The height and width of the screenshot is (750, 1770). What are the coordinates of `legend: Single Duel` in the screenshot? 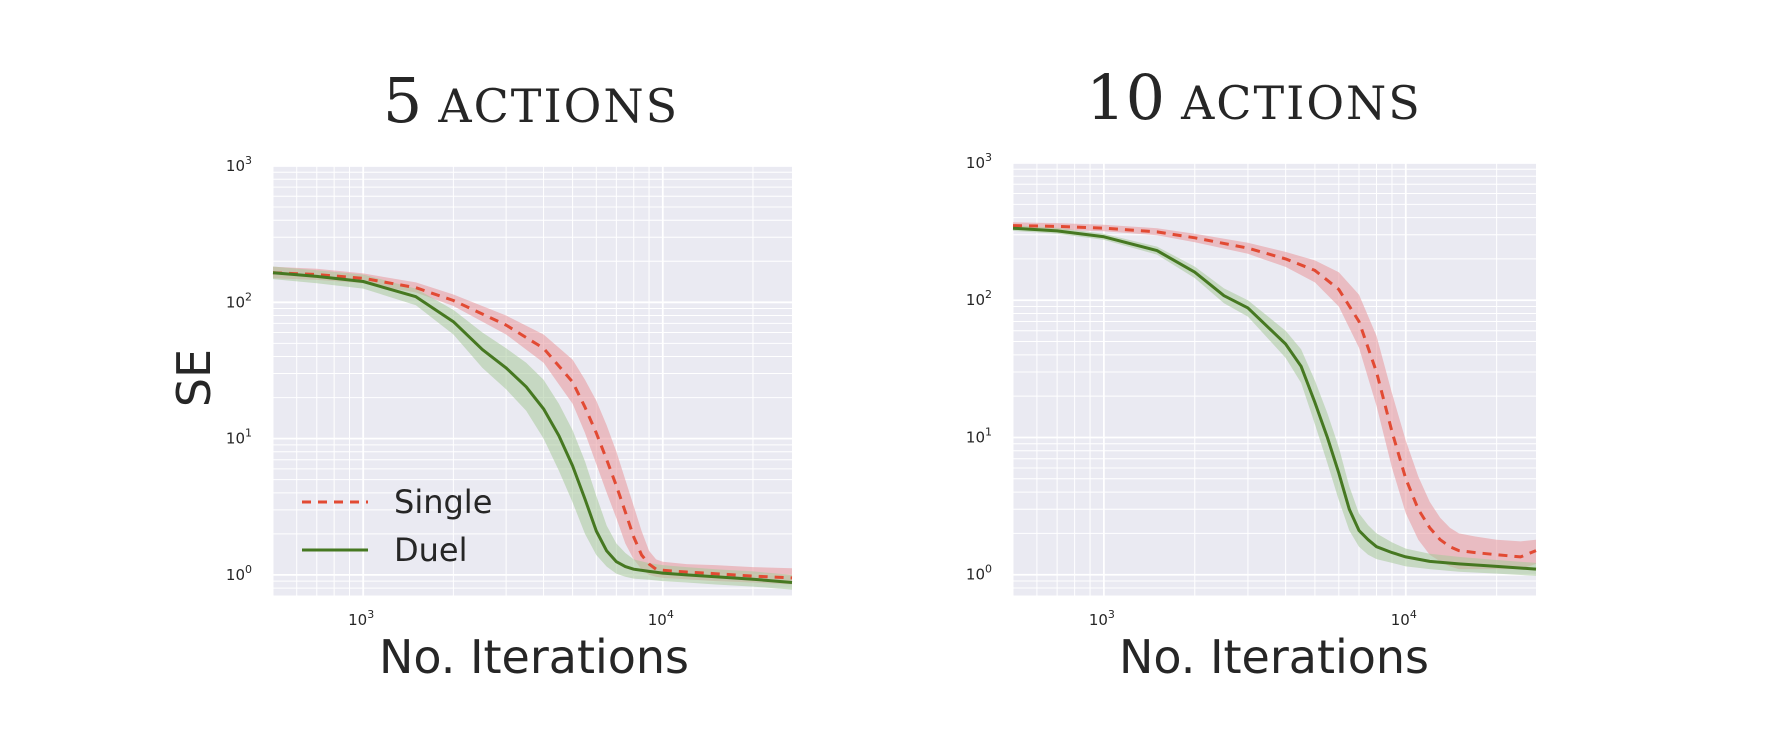 It's located at (397, 526).